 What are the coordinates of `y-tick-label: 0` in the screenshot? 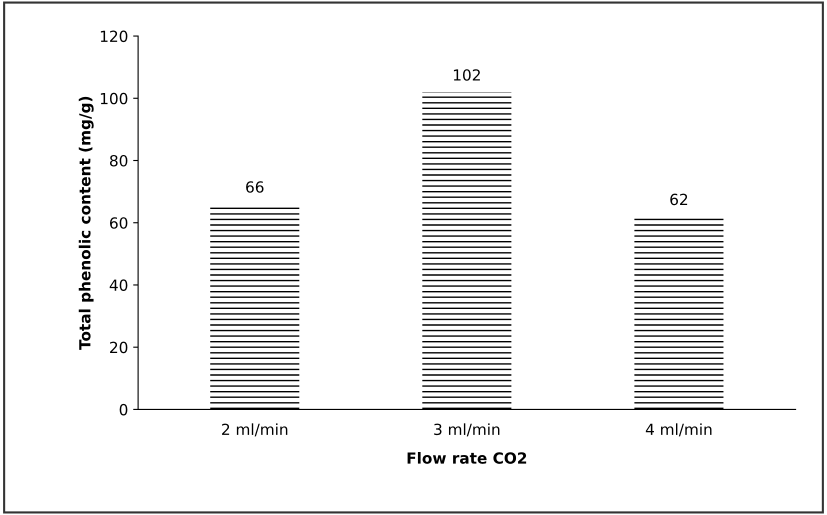 It's located at (124, 410).